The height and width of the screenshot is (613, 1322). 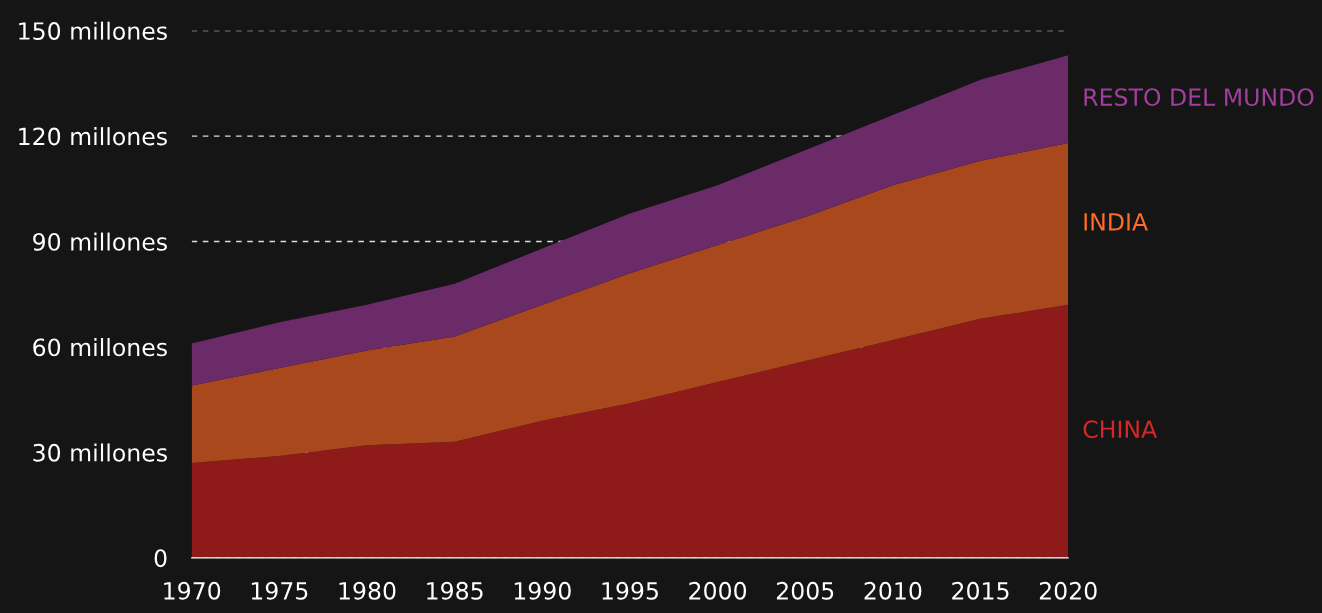 What do you see at coordinates (1120, 429) in the screenshot?
I see `series-label: CHINA` at bounding box center [1120, 429].